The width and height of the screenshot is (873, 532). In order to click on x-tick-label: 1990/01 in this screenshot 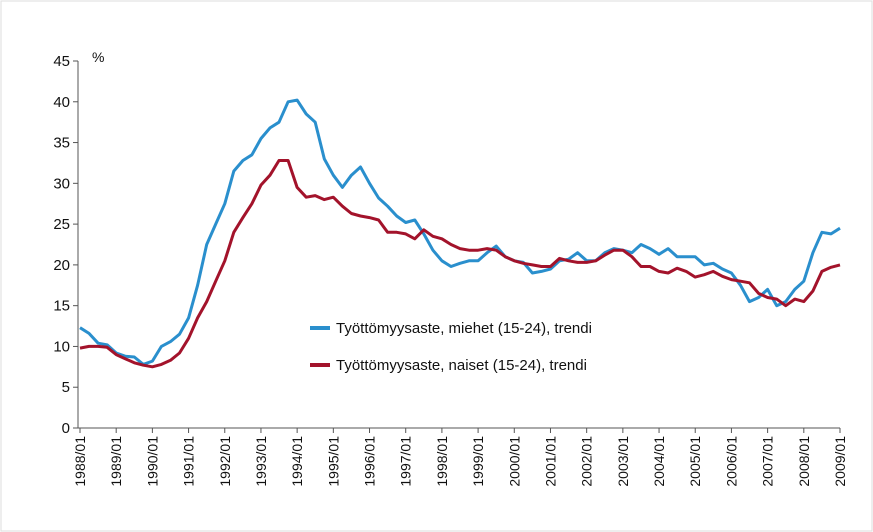, I will do `click(152, 461)`.